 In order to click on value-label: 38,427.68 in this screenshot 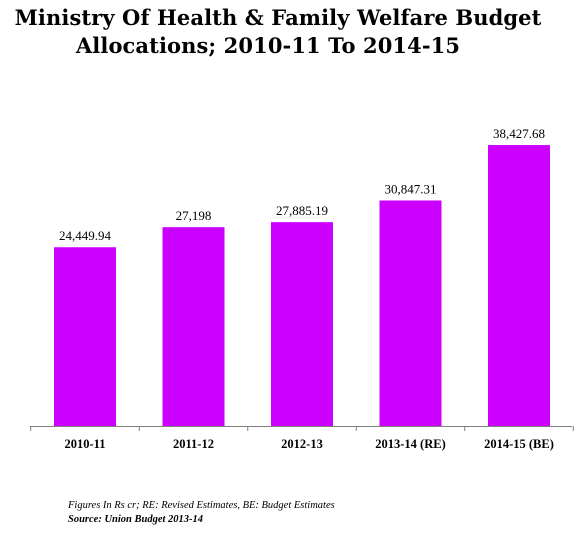, I will do `click(519, 133)`.